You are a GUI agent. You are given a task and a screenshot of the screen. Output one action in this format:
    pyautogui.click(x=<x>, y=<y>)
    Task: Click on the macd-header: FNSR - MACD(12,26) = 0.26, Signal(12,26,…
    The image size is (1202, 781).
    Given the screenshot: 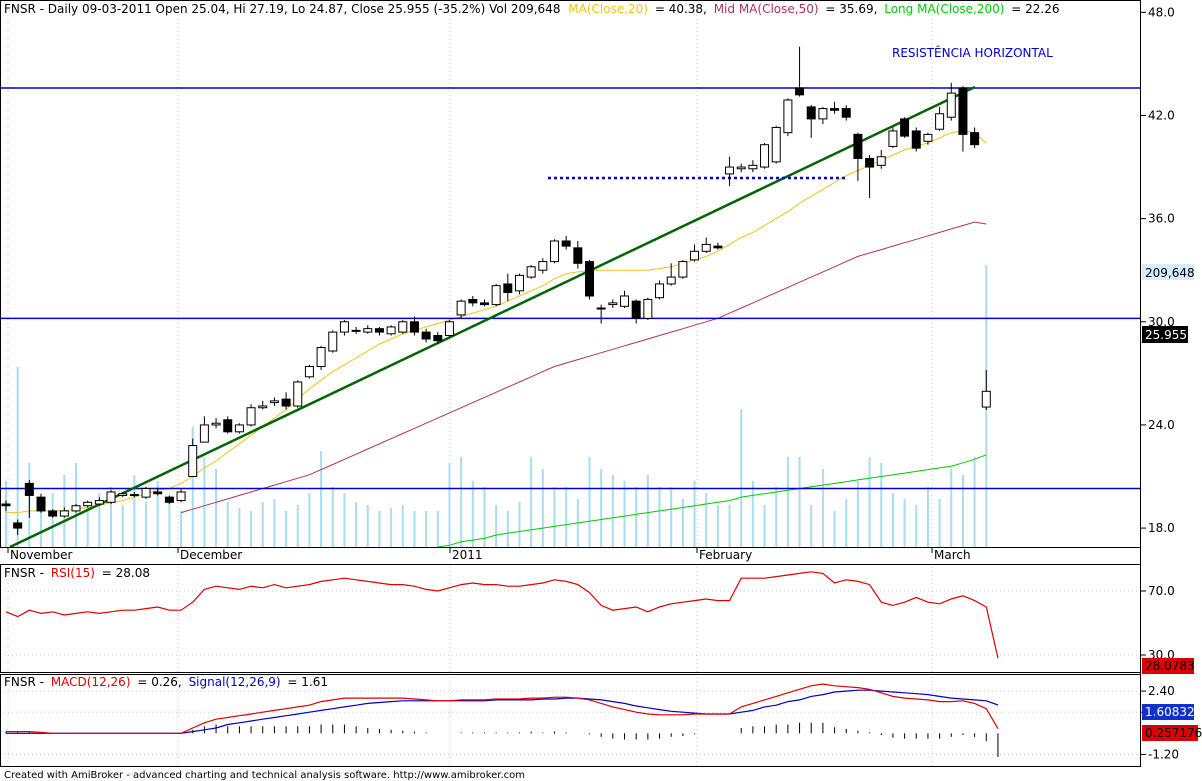 What is the action you would take?
    pyautogui.click(x=166, y=682)
    